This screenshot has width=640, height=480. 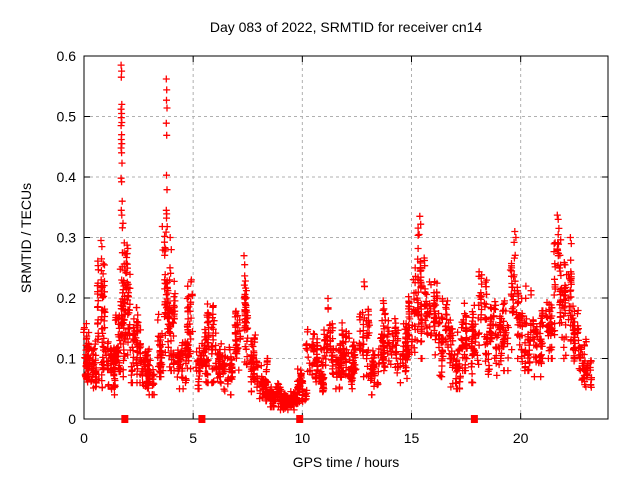 I want to click on x-axis-label: GPS time / hours, so click(x=346, y=462).